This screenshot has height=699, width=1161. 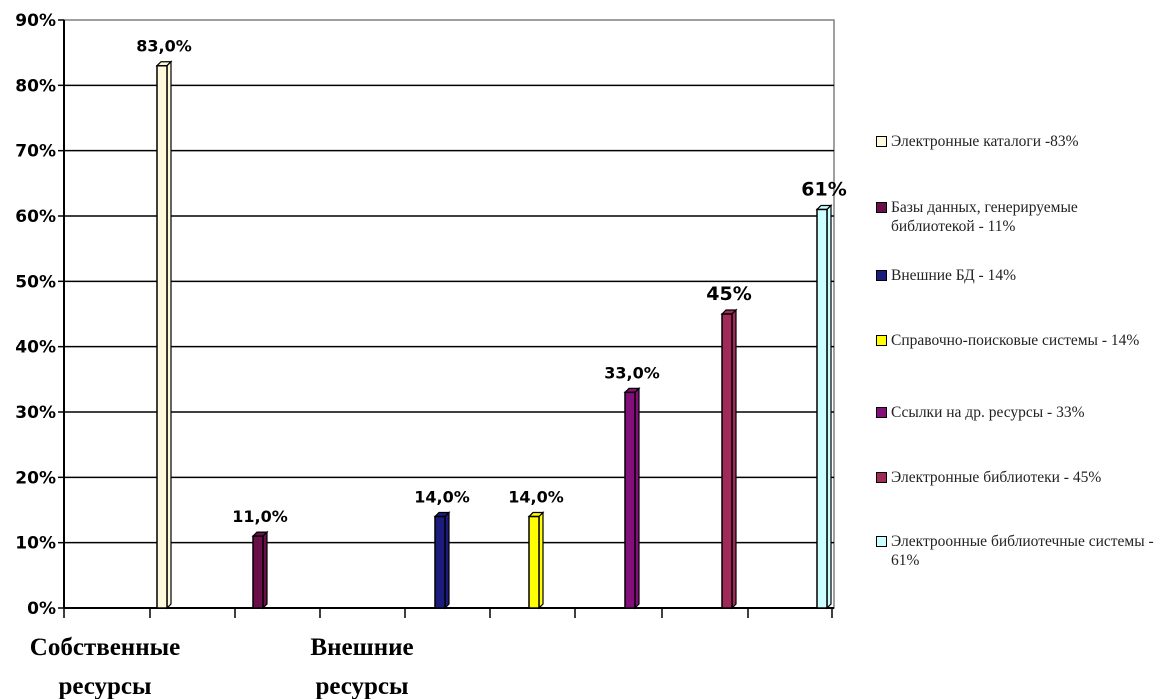 What do you see at coordinates (988, 412) in the screenshot?
I see `legend-label: Ссылки на др. ресурсы - 33%` at bounding box center [988, 412].